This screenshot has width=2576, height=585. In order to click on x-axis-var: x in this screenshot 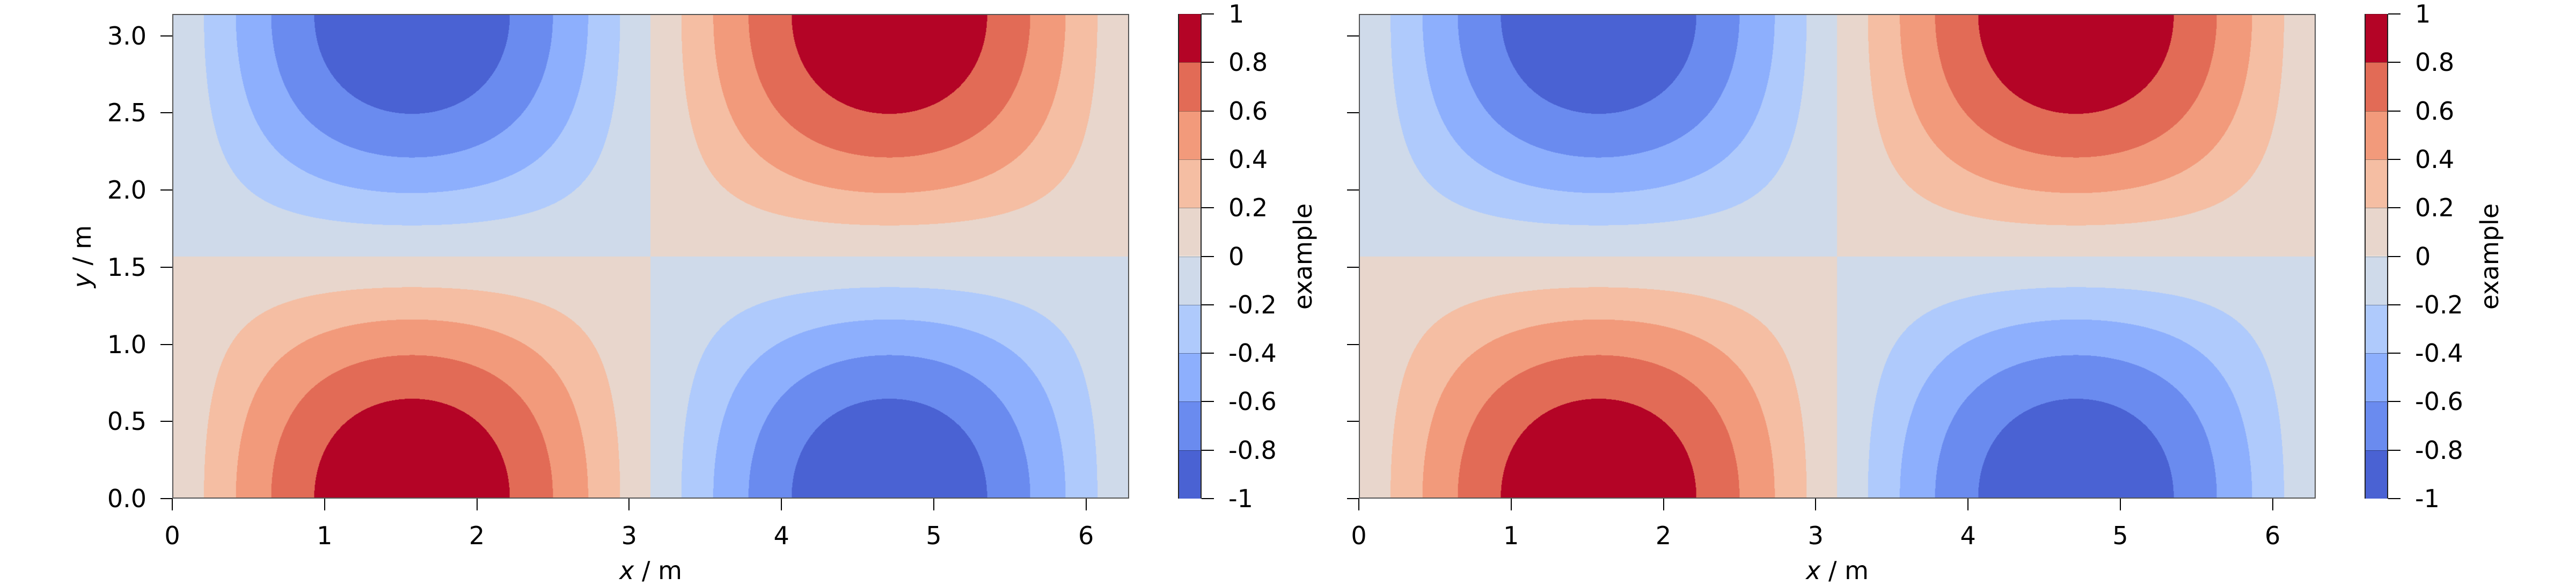, I will do `click(626, 570)`.